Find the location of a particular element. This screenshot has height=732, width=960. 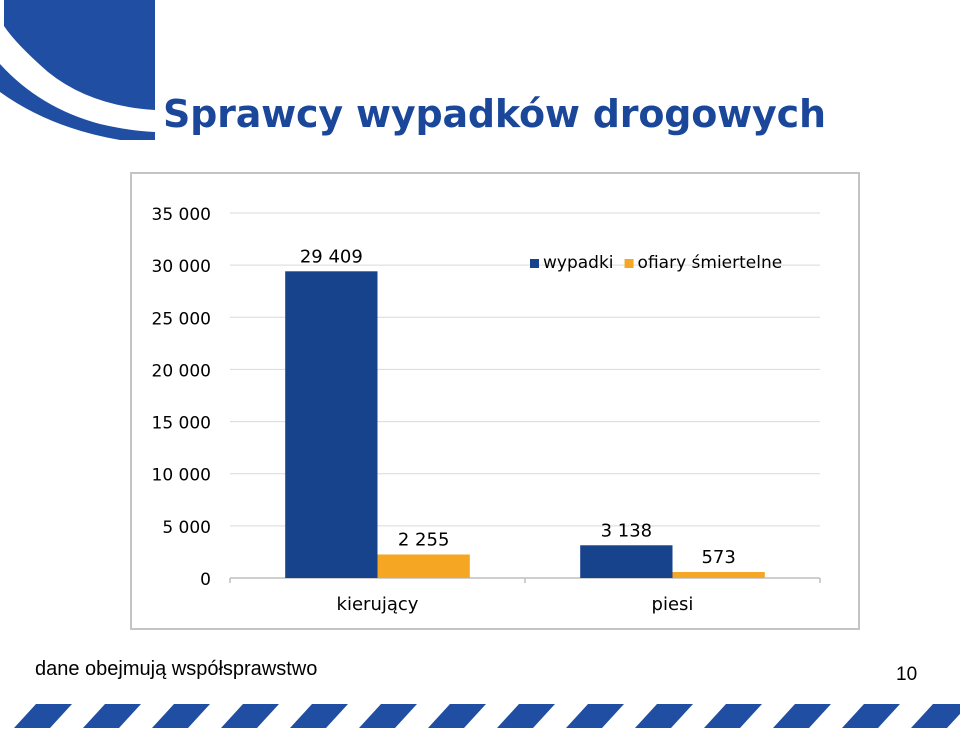

data-label: 2 255 is located at coordinates (424, 539).